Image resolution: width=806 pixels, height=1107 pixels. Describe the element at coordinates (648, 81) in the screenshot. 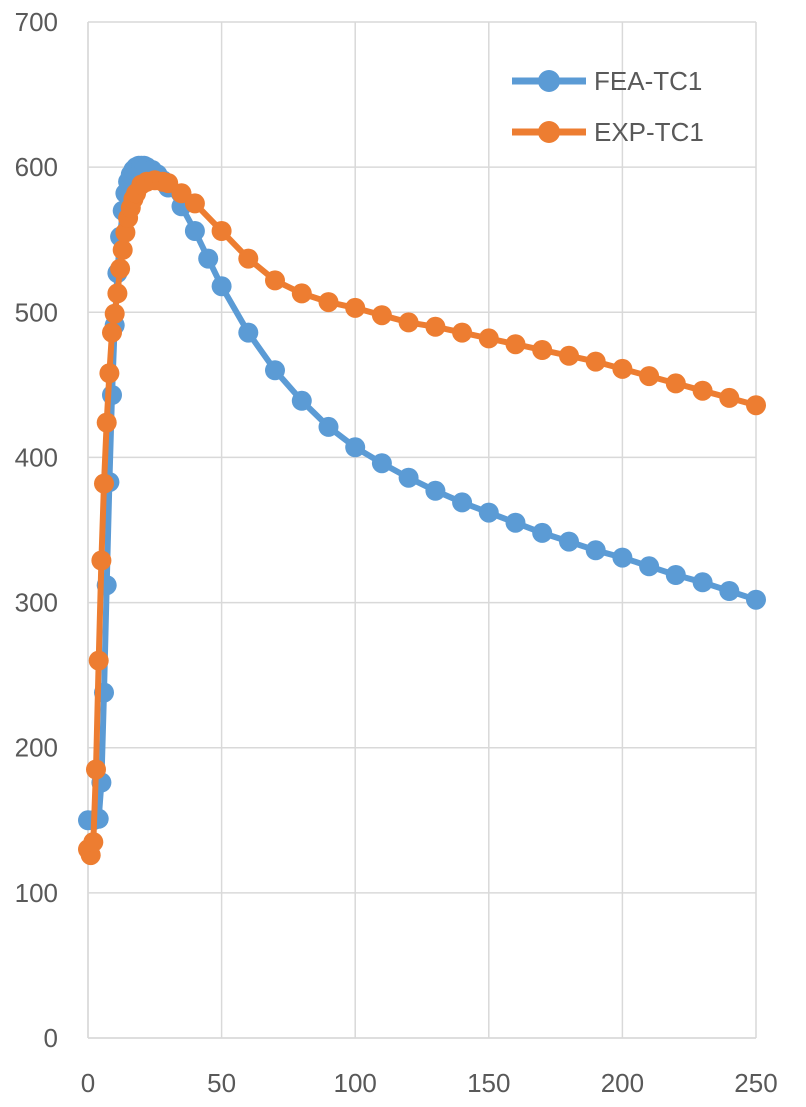

I see `legend-label-fea-tc1: FEA-TC1` at that location.